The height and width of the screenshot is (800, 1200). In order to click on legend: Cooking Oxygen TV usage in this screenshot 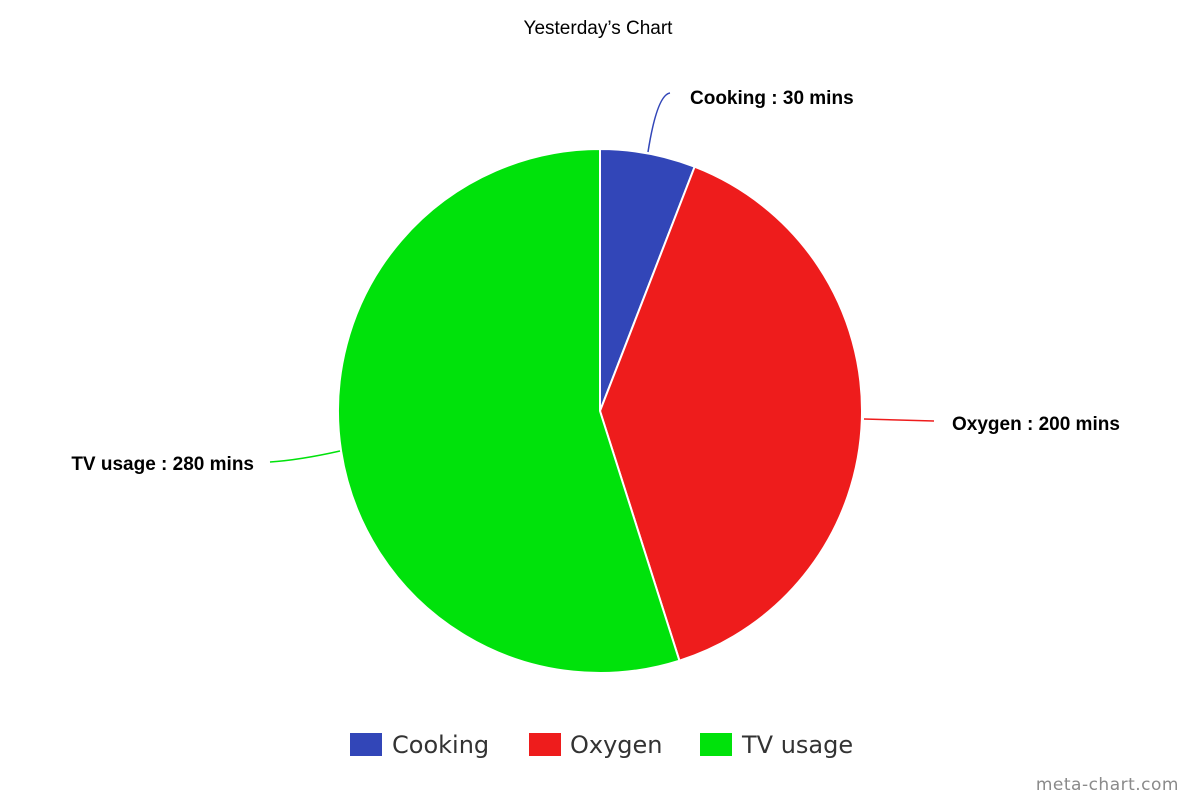, I will do `click(601, 745)`.